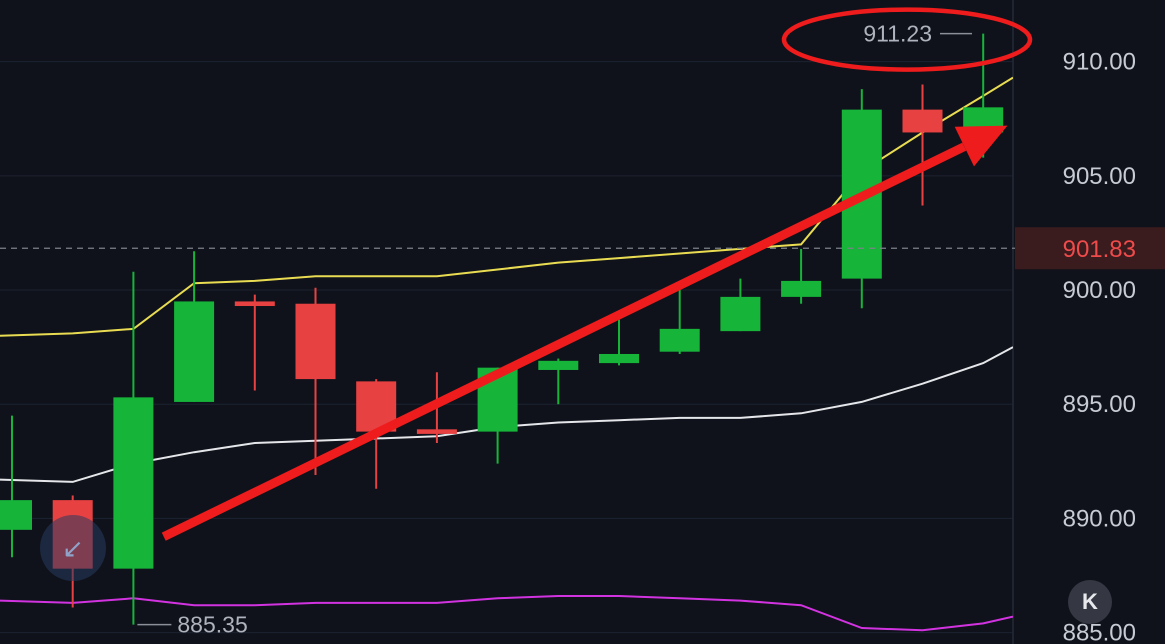  What do you see at coordinates (1099, 346) in the screenshot?
I see `y-axis: 910.00 905.00 900.00 895.00 890.00 885.00` at bounding box center [1099, 346].